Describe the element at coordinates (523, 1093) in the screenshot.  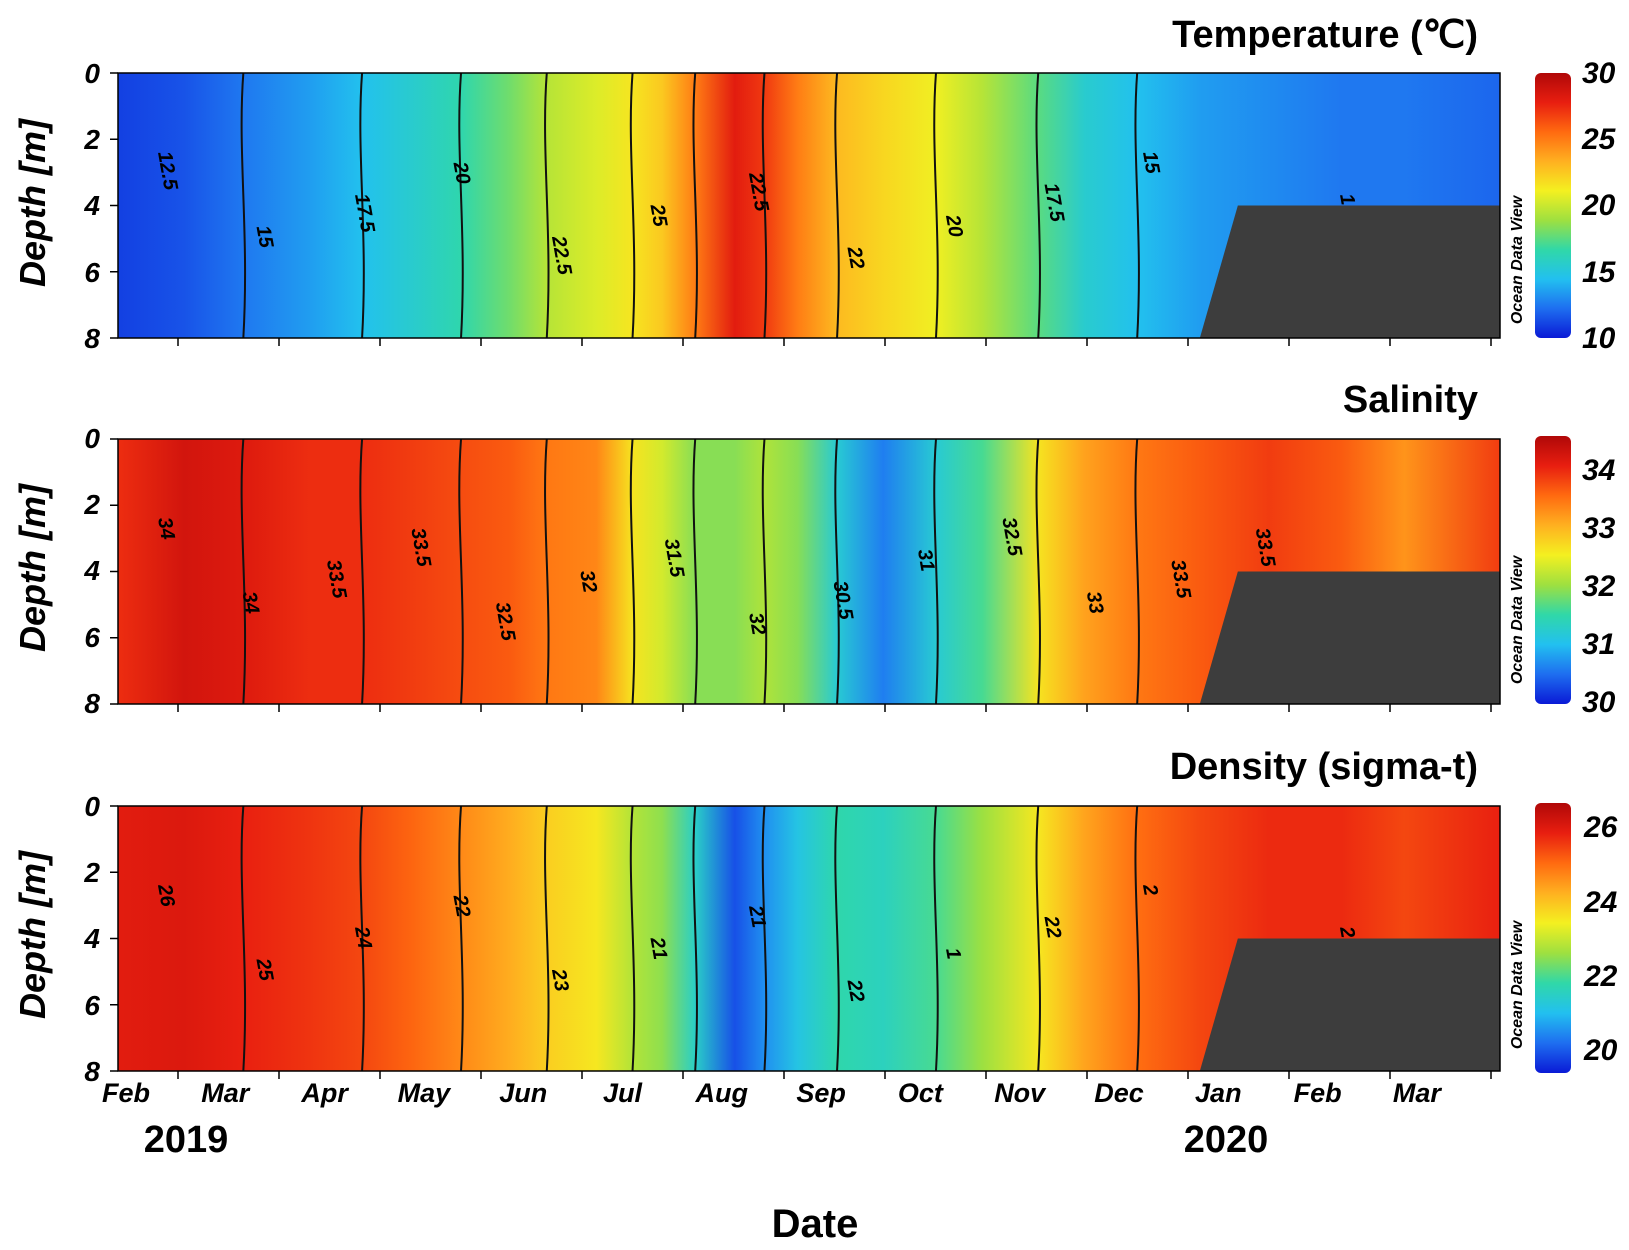
I see `month-label: Jun` at that location.